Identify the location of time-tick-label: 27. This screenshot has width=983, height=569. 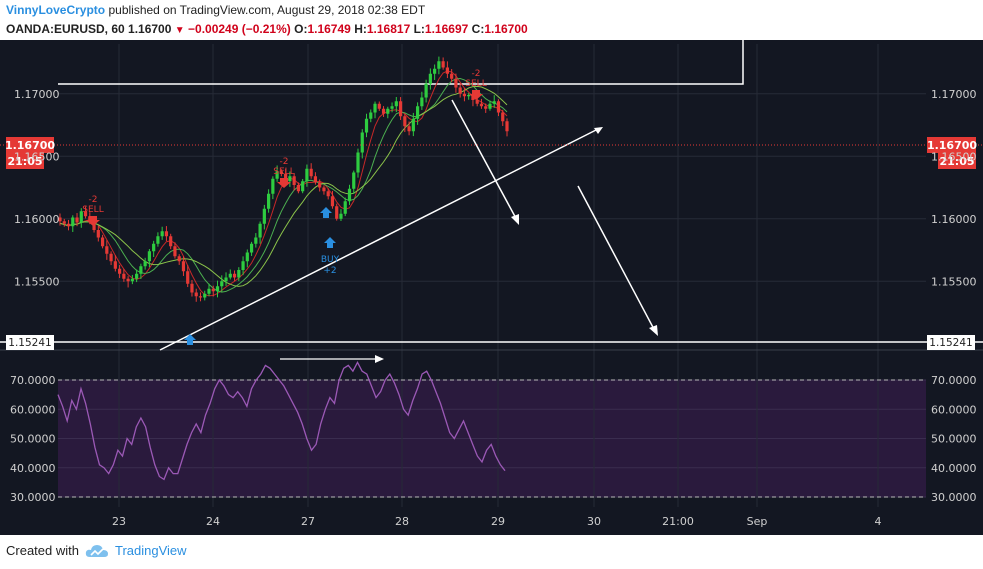
(308, 521).